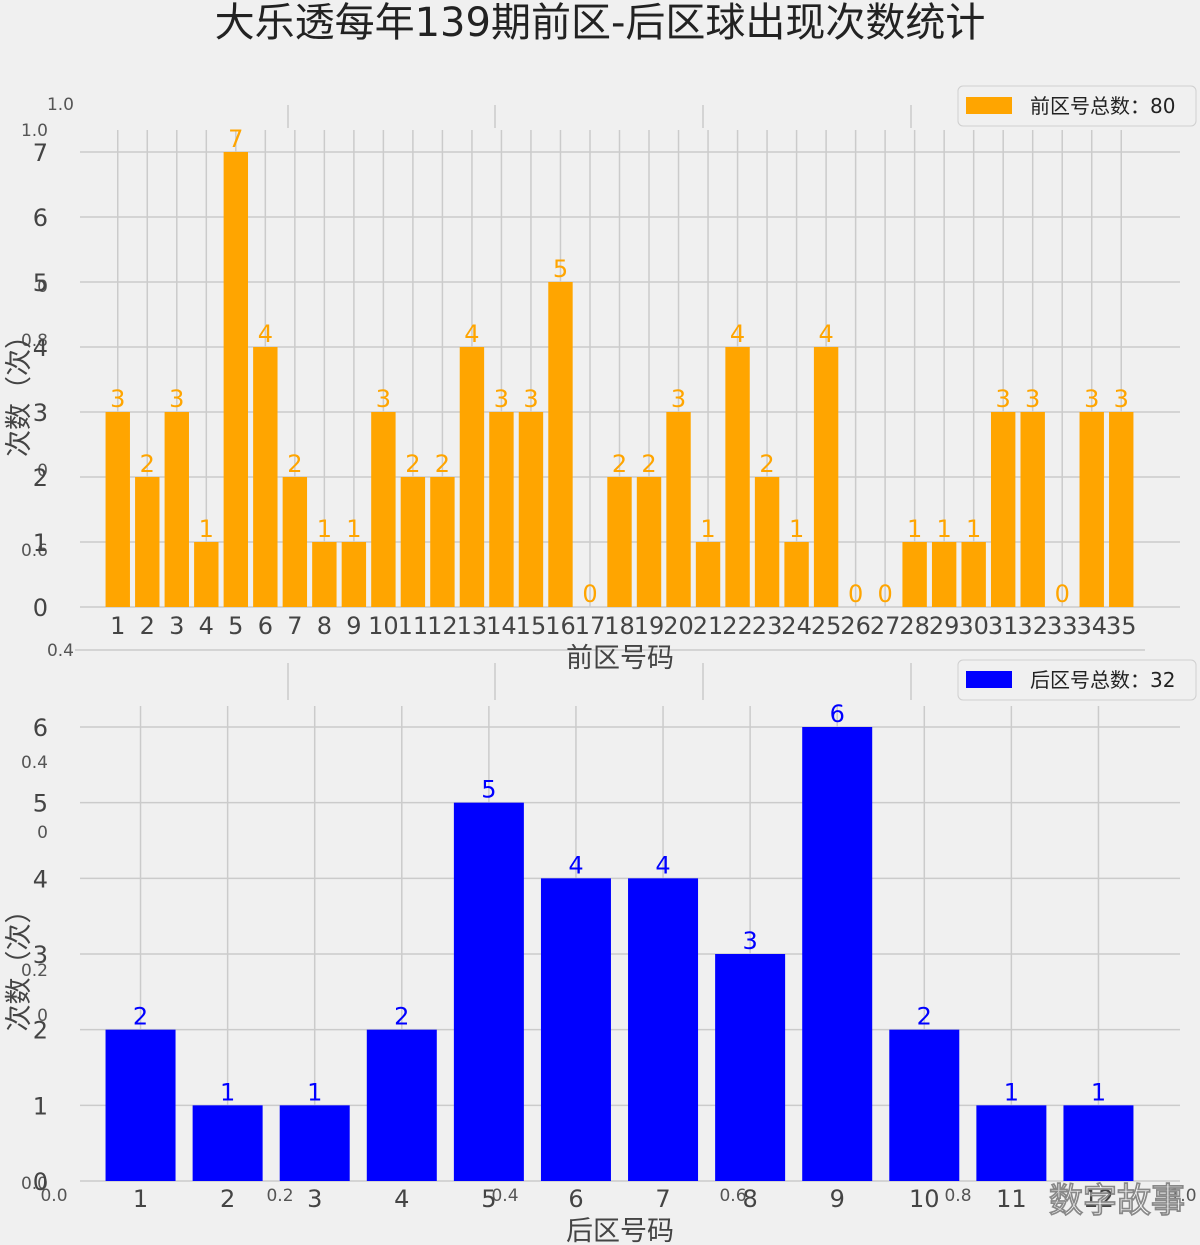 The width and height of the screenshot is (1200, 1245). What do you see at coordinates (837, 714) in the screenshot?
I see `bar-value-label: 6` at bounding box center [837, 714].